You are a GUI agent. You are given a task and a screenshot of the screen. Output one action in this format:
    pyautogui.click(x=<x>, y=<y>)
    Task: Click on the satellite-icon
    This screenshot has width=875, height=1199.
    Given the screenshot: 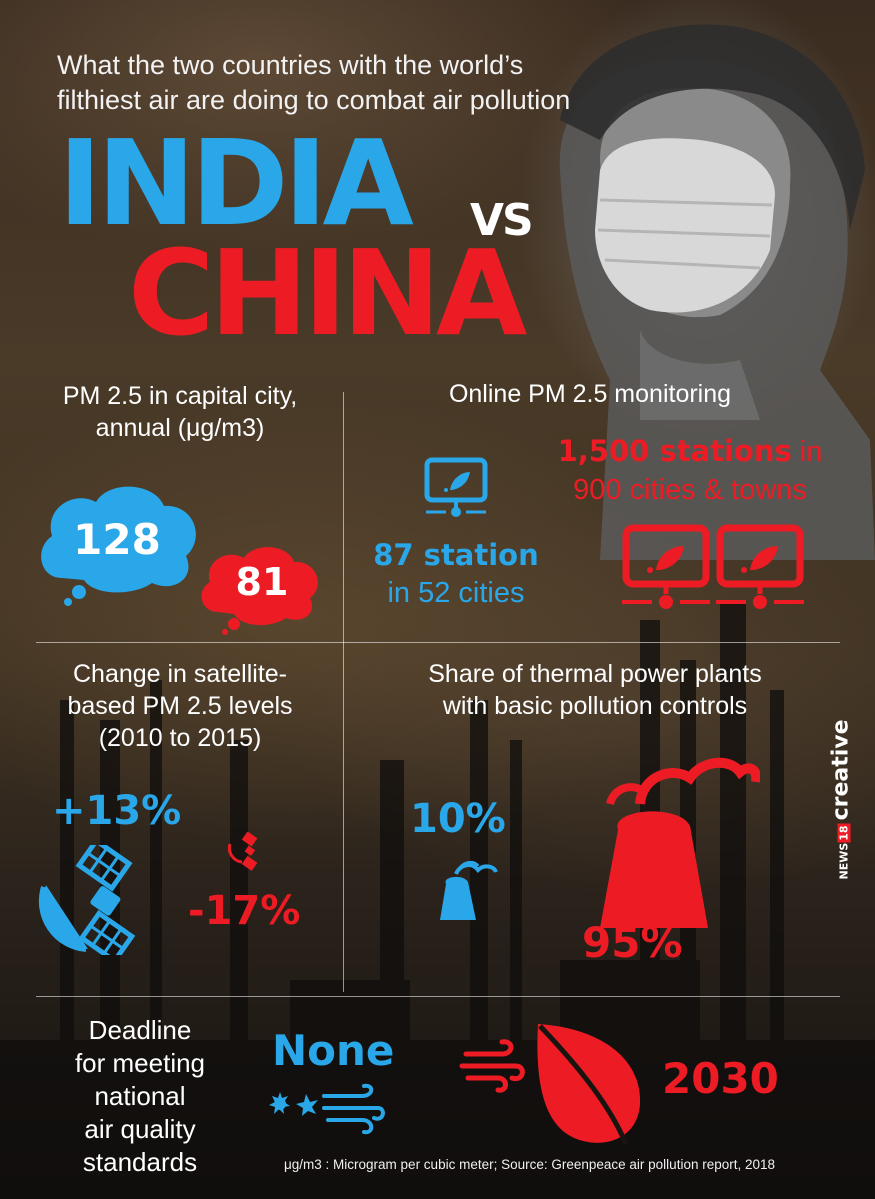 What is the action you would take?
    pyautogui.click(x=87, y=900)
    